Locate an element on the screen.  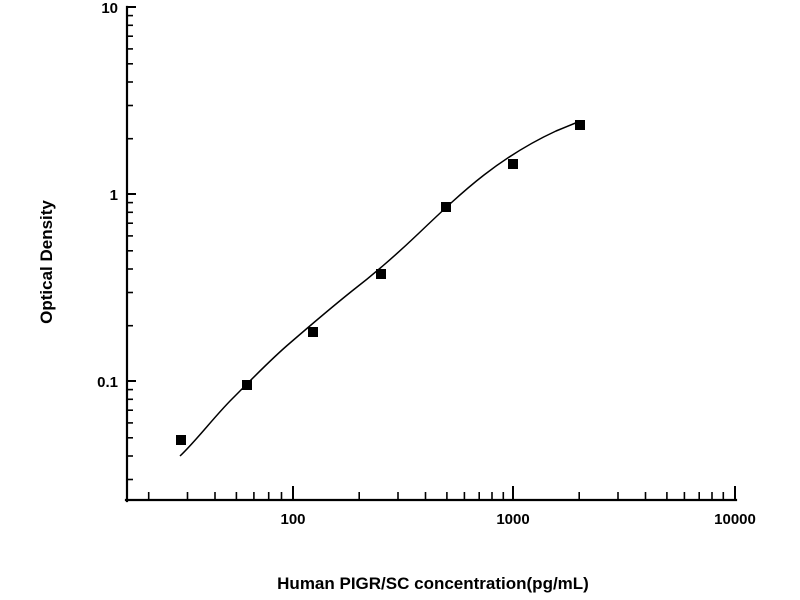
y-tick-label-10: 10 is located at coordinates (109, 8).